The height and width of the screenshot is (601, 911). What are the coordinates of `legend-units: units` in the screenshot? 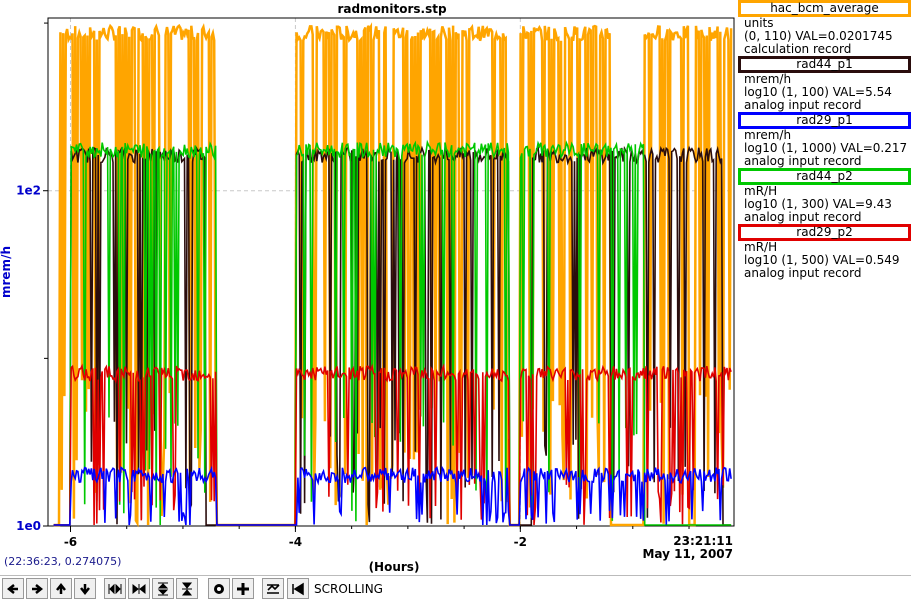 It's located at (759, 23).